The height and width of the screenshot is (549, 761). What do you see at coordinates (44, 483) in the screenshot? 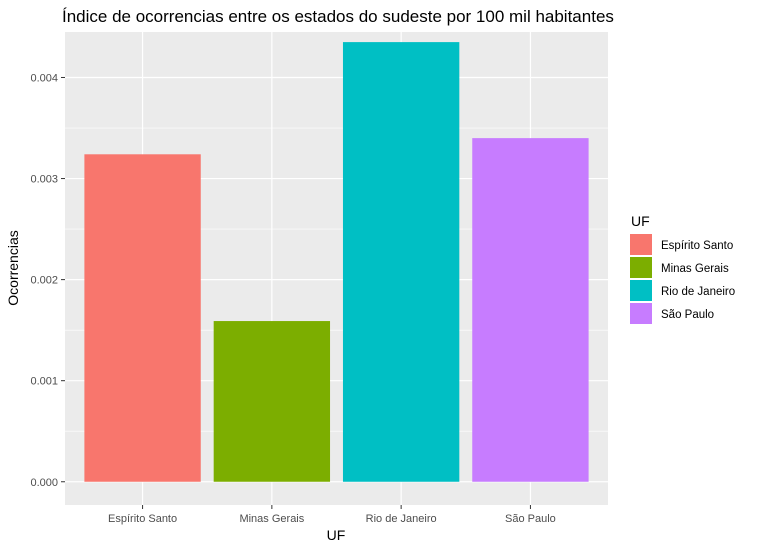
I see `y-tick-label: 0.000` at bounding box center [44, 483].